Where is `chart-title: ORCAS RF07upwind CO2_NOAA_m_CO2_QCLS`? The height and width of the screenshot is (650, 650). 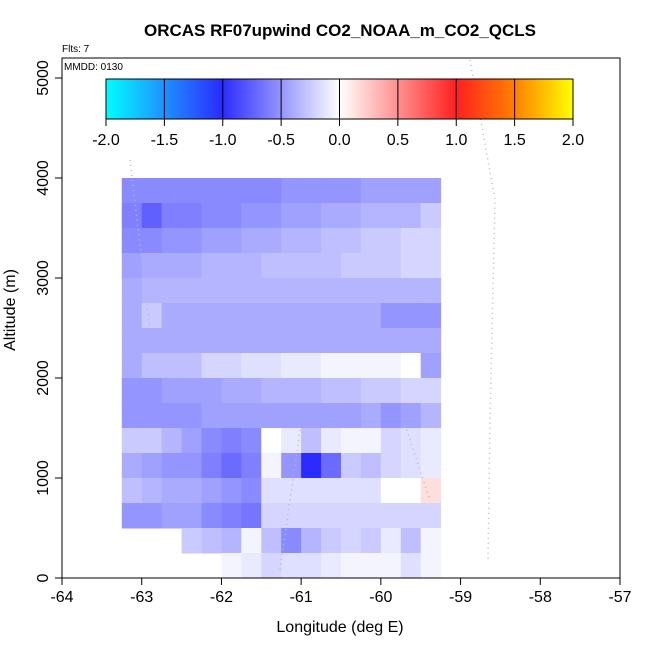
chart-title: ORCAS RF07upwind CO2_NOAA_m_CO2_QCLS is located at coordinates (340, 30).